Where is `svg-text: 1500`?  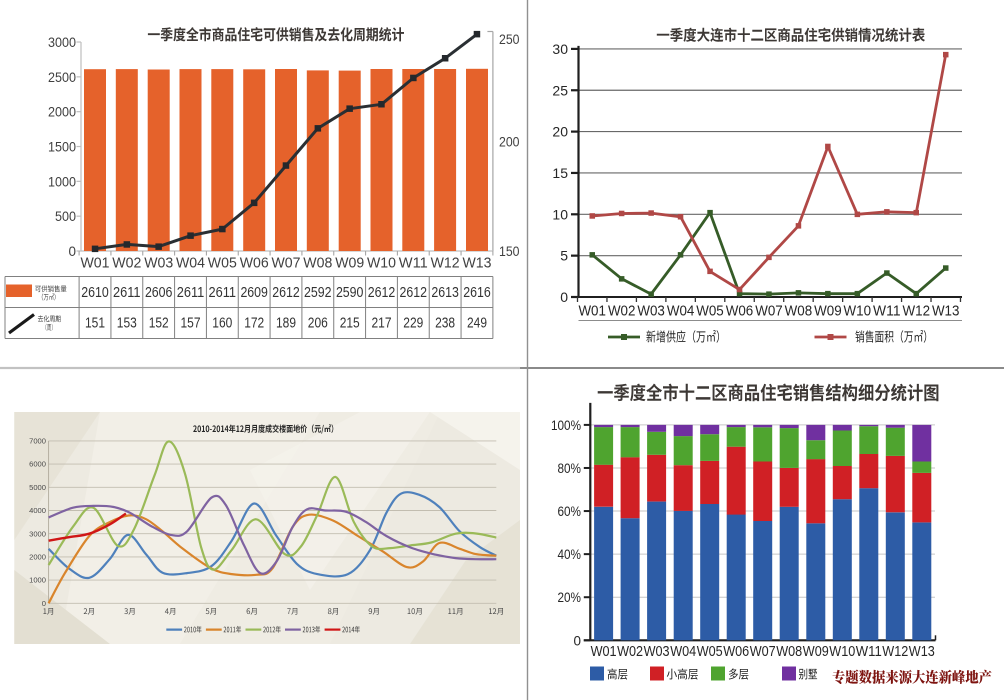 svg-text: 1500 is located at coordinates (62, 147).